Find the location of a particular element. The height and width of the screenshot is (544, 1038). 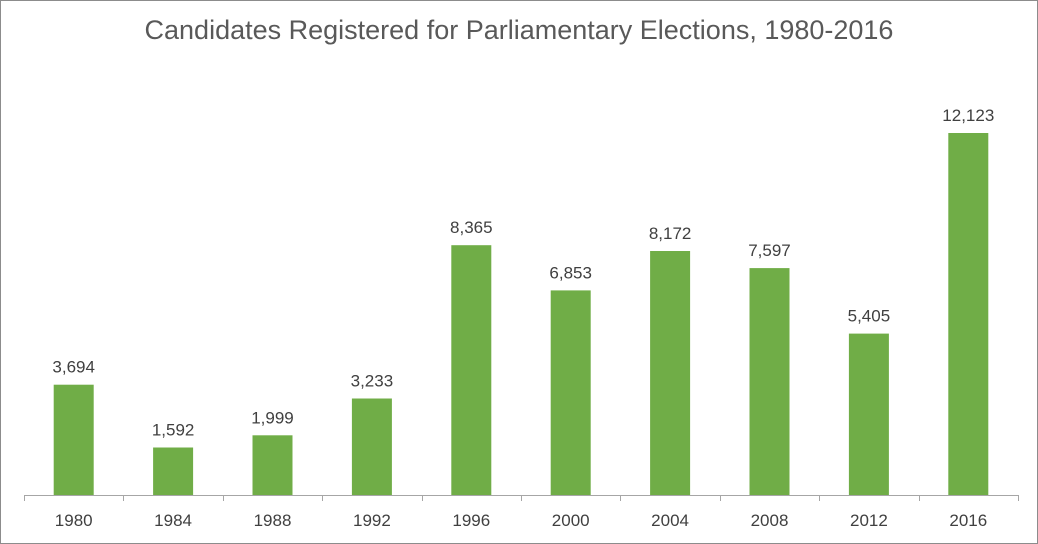

data-label-1984: 1,592 is located at coordinates (173, 430).